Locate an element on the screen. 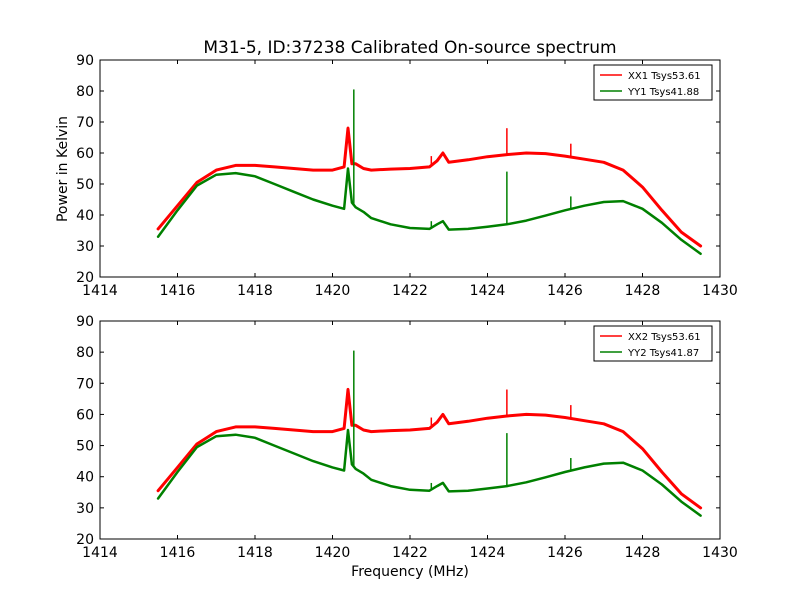 The width and height of the screenshot is (800, 600). legend-label-yy: YY2 Tsys41.87 is located at coordinates (663, 353).